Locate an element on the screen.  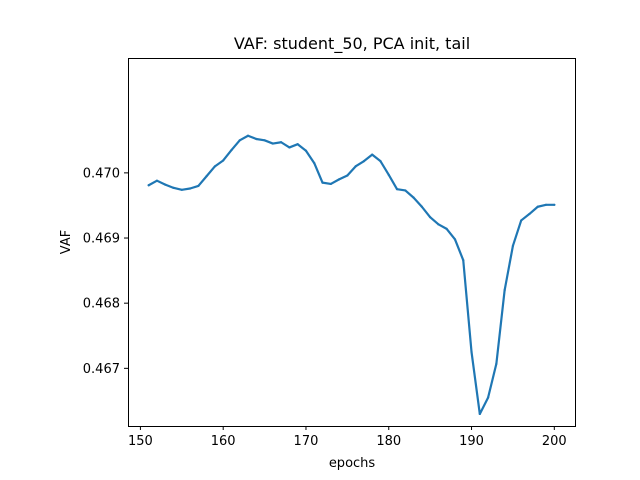
x-axis-label: epochs is located at coordinates (352, 463).